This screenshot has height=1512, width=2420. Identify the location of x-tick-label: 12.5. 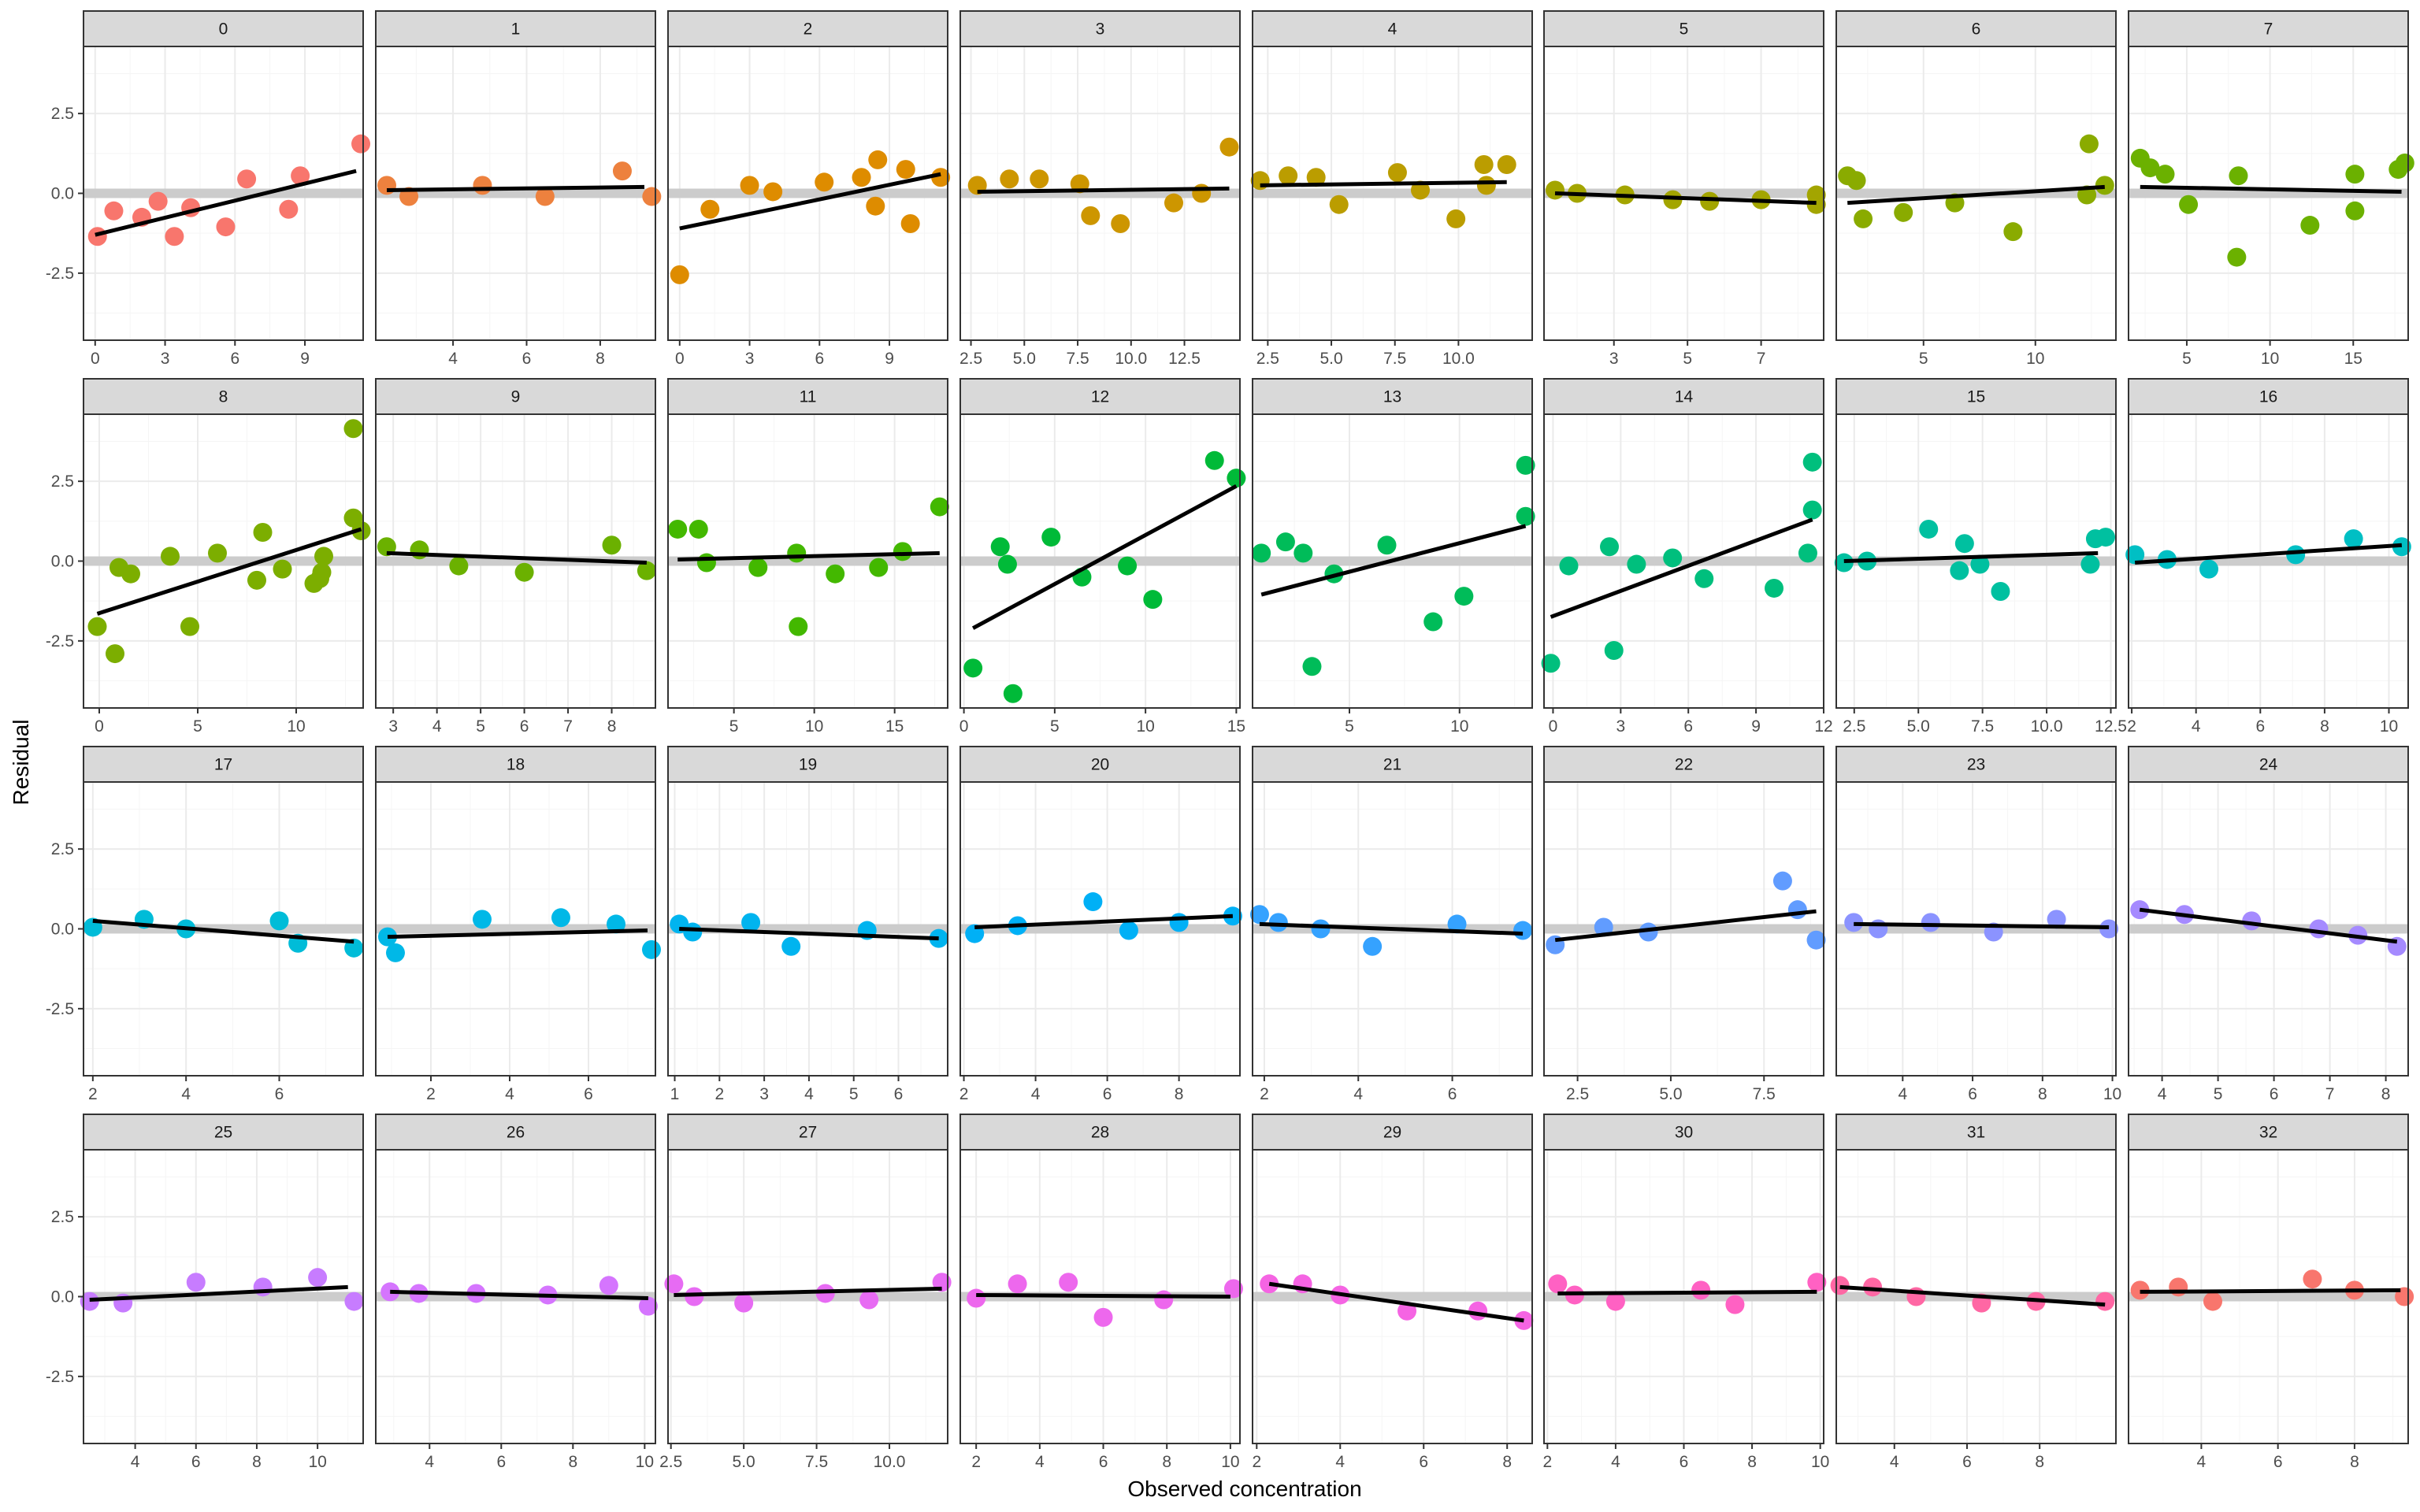
(2111, 726).